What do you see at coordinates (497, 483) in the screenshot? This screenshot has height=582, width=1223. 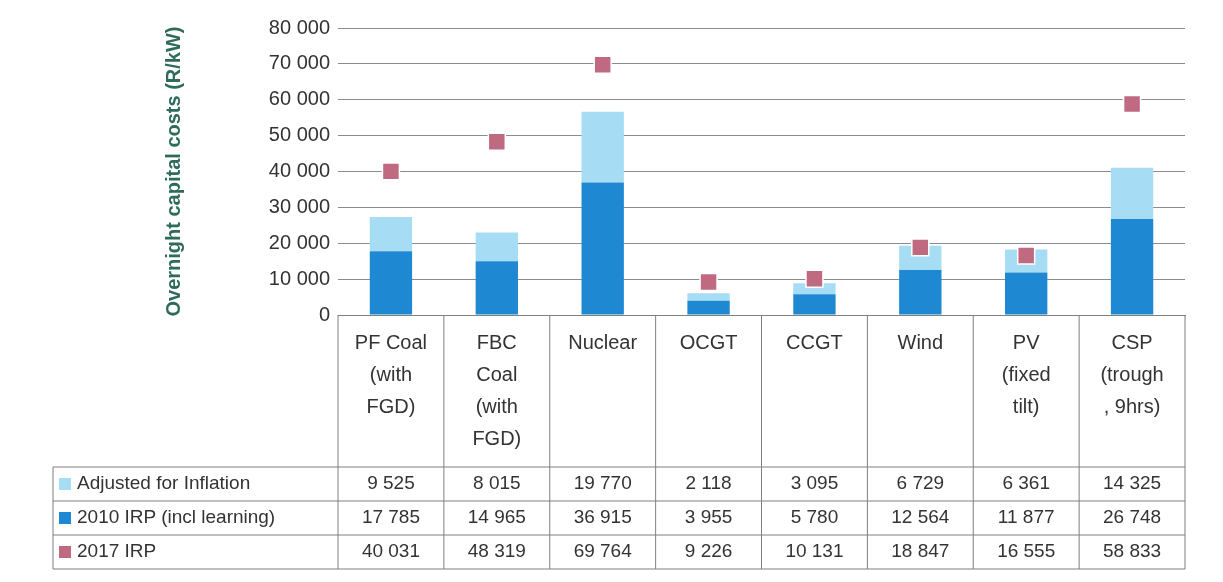 I see `data-label: 8 015` at bounding box center [497, 483].